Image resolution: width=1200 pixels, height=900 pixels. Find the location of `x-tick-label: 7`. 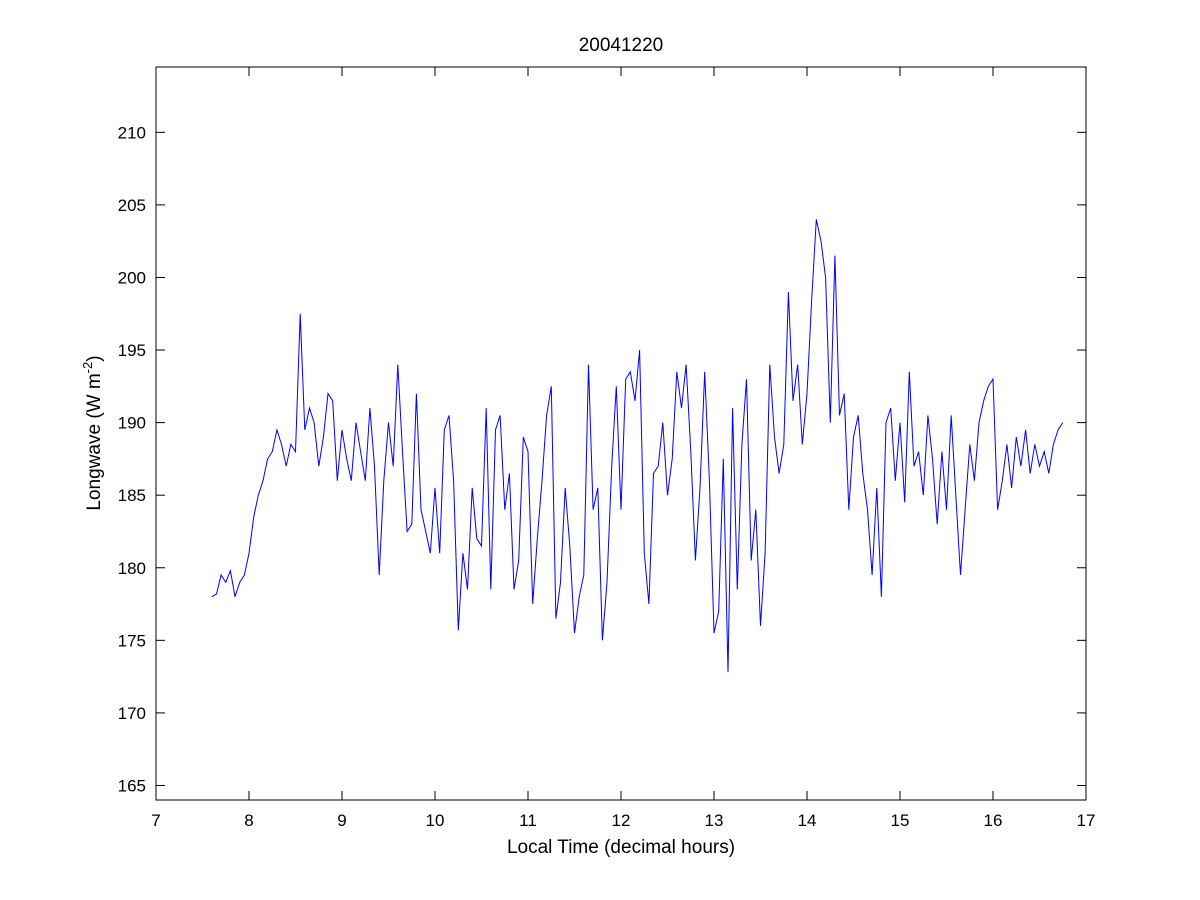

x-tick-label: 7 is located at coordinates (155, 820).